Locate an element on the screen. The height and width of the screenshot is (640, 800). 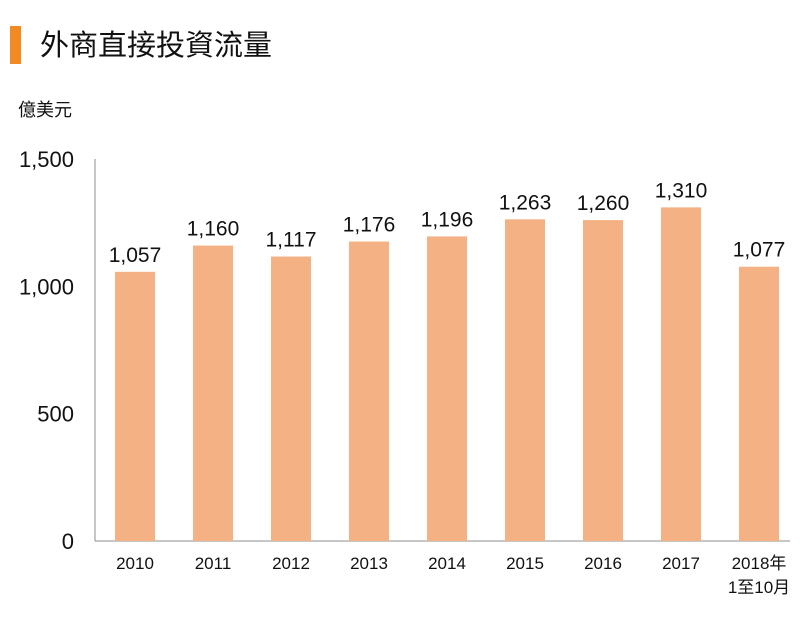
x-tick-label: 2013 is located at coordinates (369, 563).